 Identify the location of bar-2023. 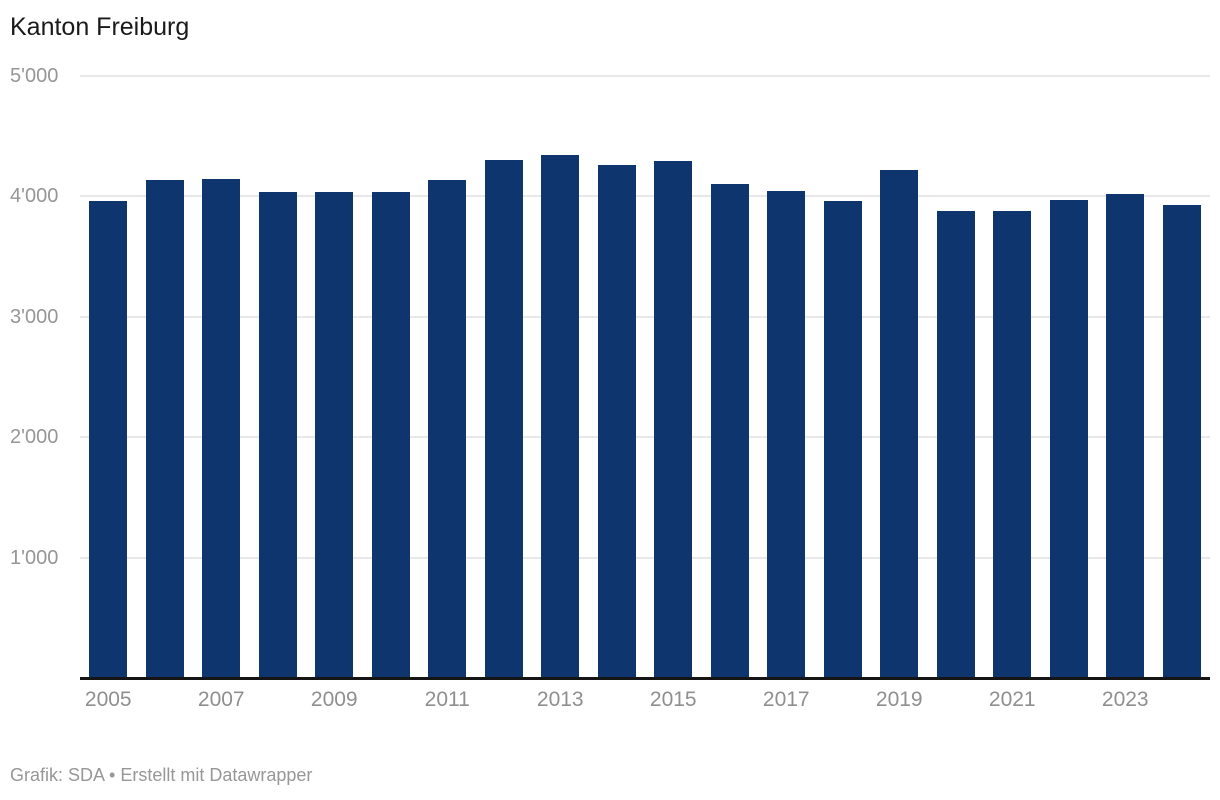
(1125, 436).